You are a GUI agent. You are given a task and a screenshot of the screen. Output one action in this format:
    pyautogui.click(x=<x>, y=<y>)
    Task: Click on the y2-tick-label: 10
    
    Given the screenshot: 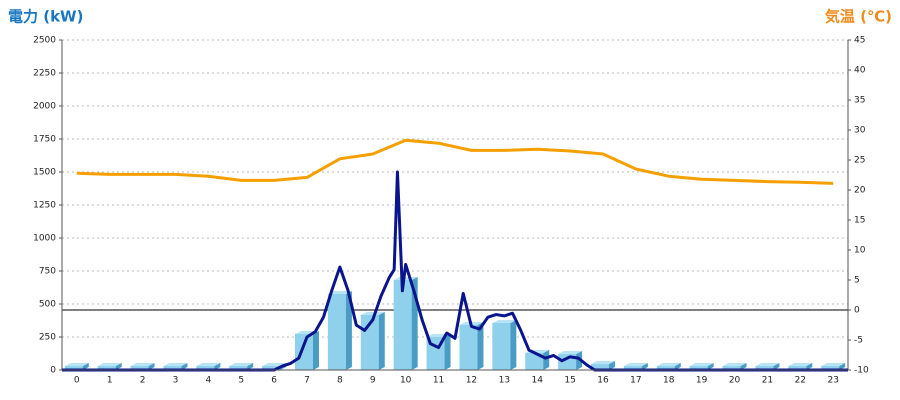 What is the action you would take?
    pyautogui.click(x=860, y=251)
    